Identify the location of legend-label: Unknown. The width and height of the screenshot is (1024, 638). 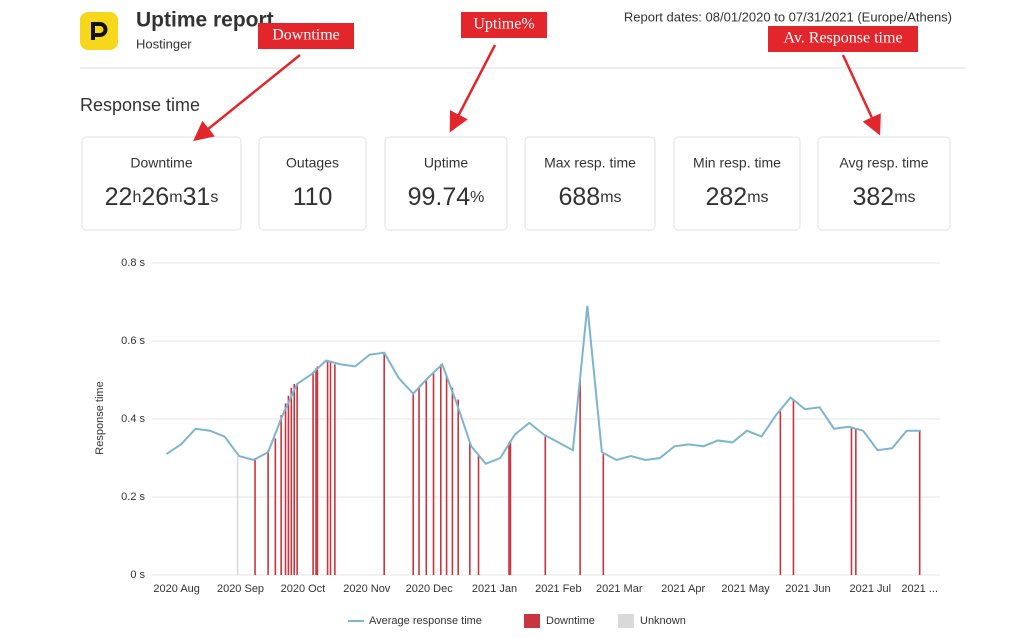
(663, 621).